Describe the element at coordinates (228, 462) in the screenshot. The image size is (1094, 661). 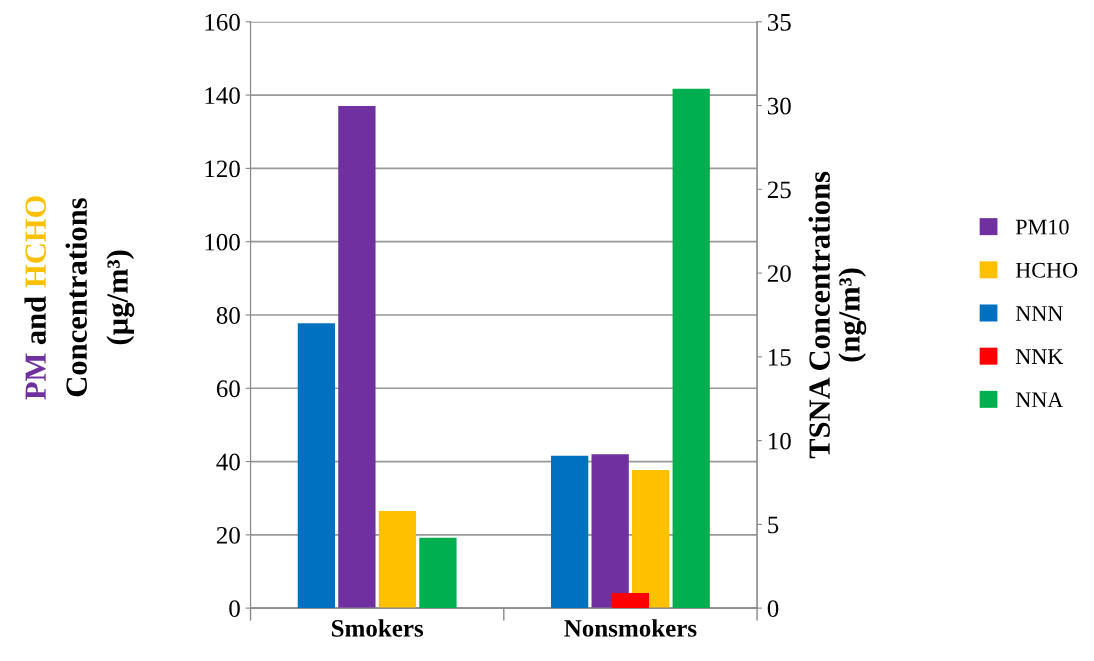
I see `y-tick-label: 40` at that location.